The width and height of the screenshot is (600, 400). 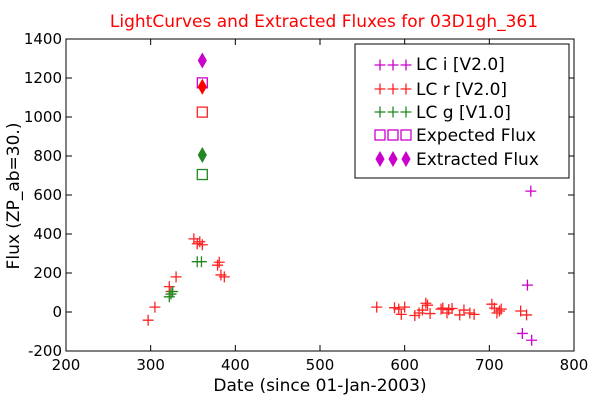 What do you see at coordinates (477, 160) in the screenshot?
I see `legend-label-extracted-flux: Extracted Flux` at bounding box center [477, 160].